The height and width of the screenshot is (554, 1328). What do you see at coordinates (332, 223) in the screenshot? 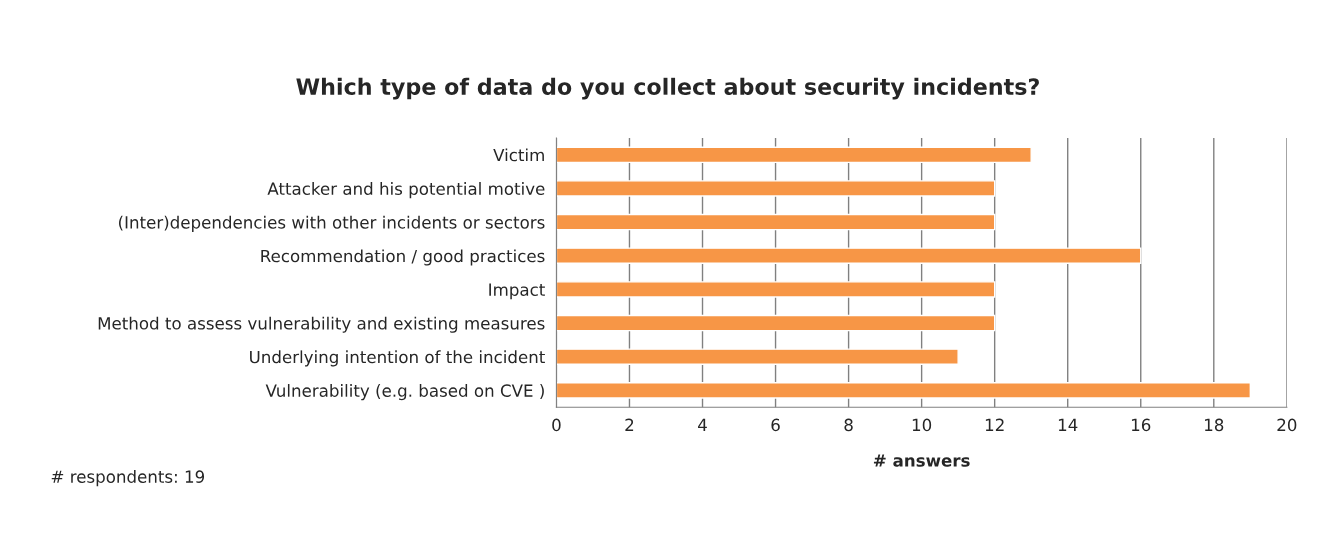
I see `y-tick-label: (Inter)dependencies with other incidents or sectors` at bounding box center [332, 223].